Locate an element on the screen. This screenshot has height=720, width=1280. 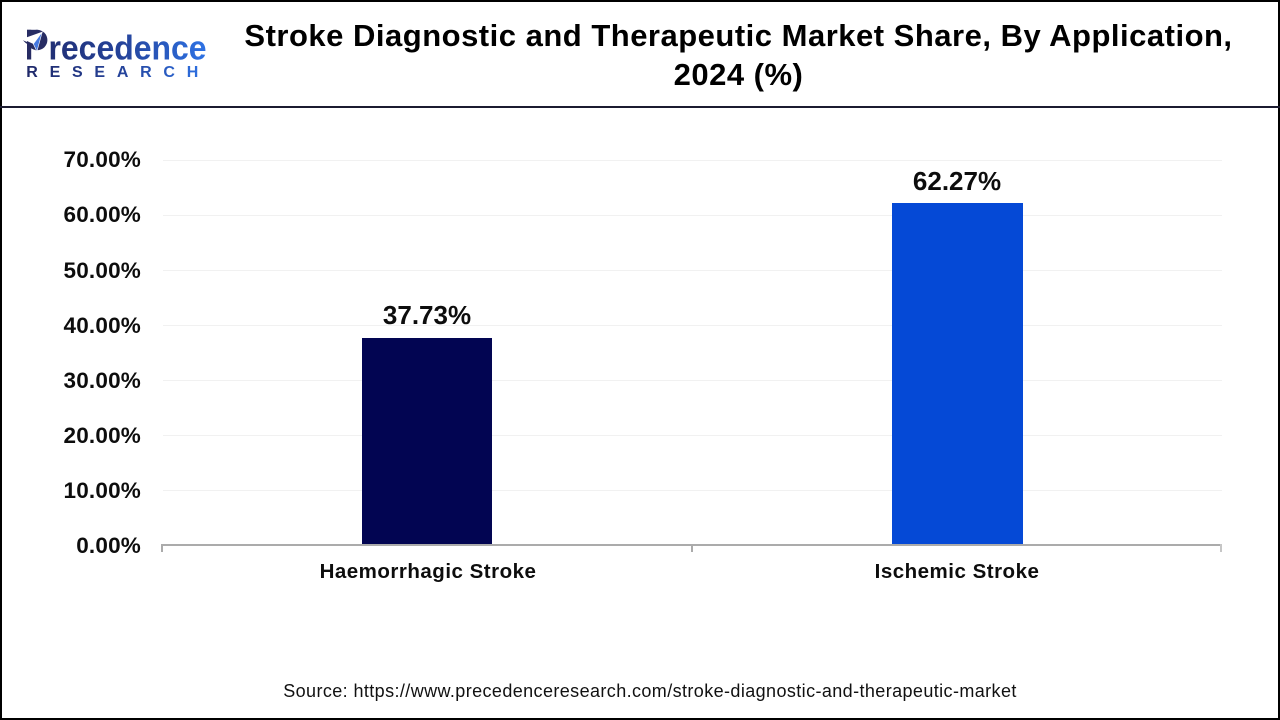
svg-text: recedence is located at coordinates (128, 49).